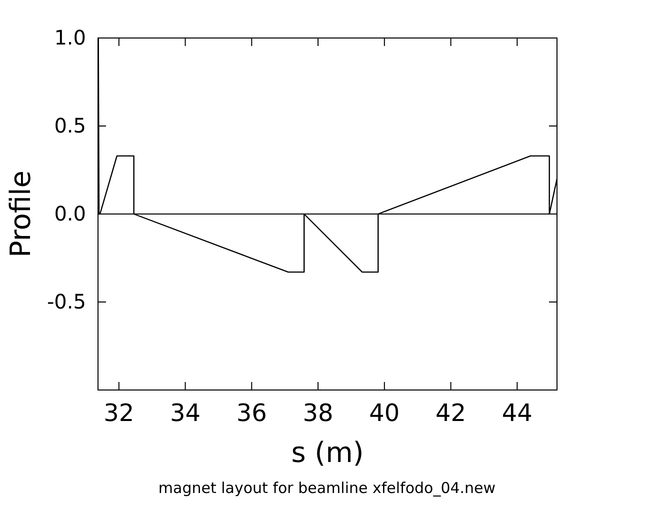  What do you see at coordinates (327, 488) in the screenshot?
I see `text: magnet layout for beamline xfelfodo_04.new` at bounding box center [327, 488].